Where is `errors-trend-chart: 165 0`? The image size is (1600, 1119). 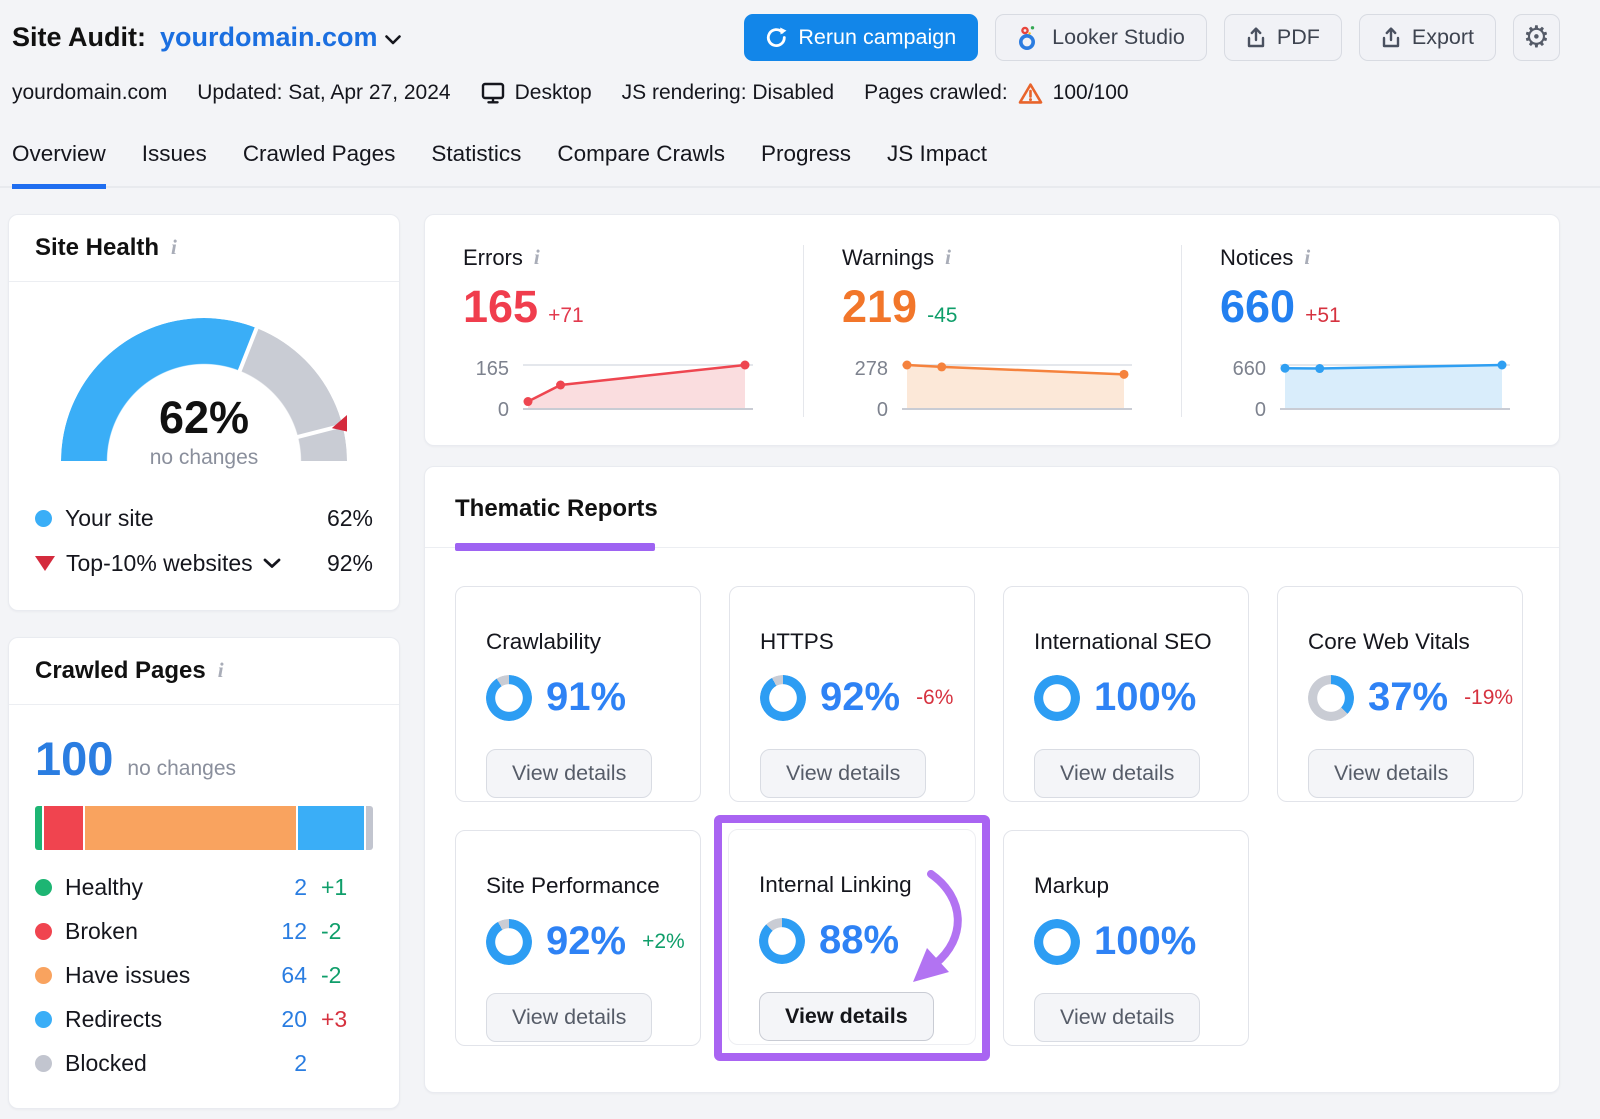
errors-trend-chart: 165 0 is located at coordinates (623, 389).